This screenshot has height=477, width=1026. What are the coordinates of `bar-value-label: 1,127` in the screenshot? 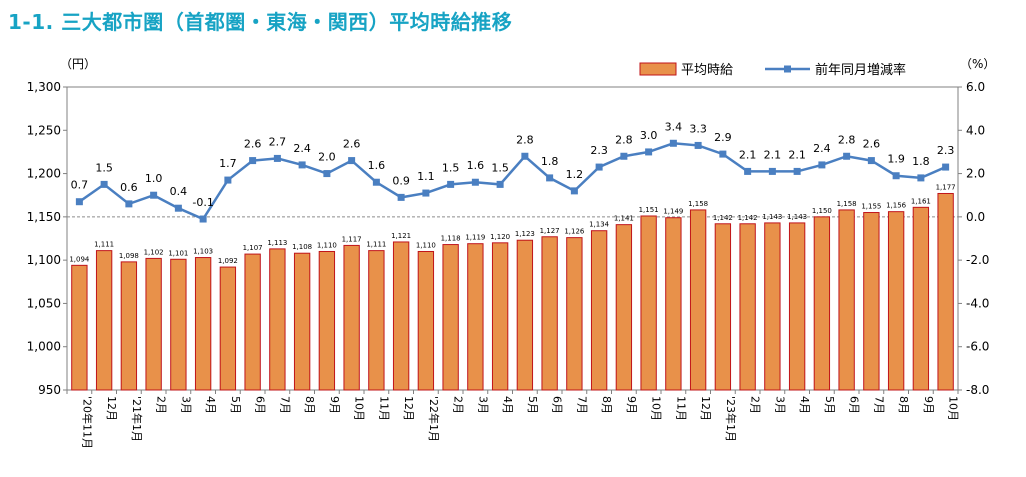 It's located at (550, 231).